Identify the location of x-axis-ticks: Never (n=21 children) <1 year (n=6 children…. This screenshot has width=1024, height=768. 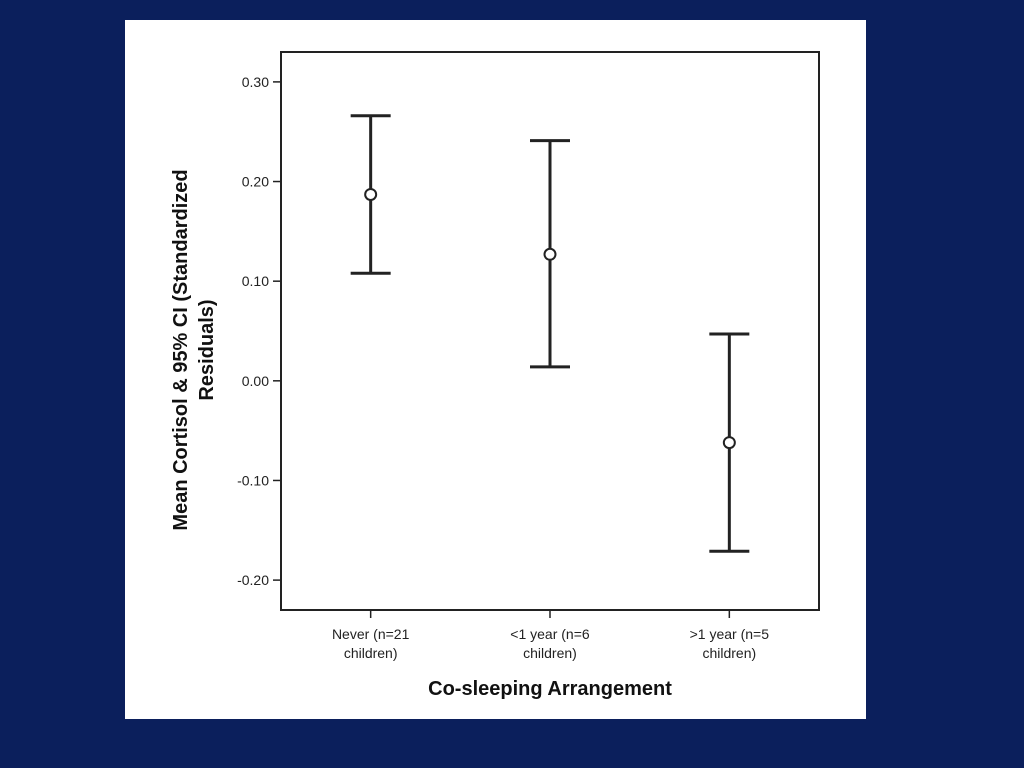
(550, 635).